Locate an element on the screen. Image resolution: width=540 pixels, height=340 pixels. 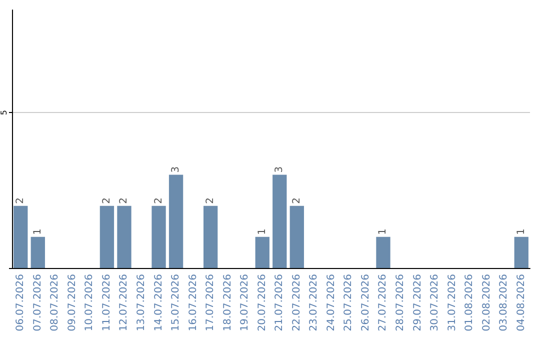
x-tick-label: 30.07.2026 is located at coordinates (435, 303).